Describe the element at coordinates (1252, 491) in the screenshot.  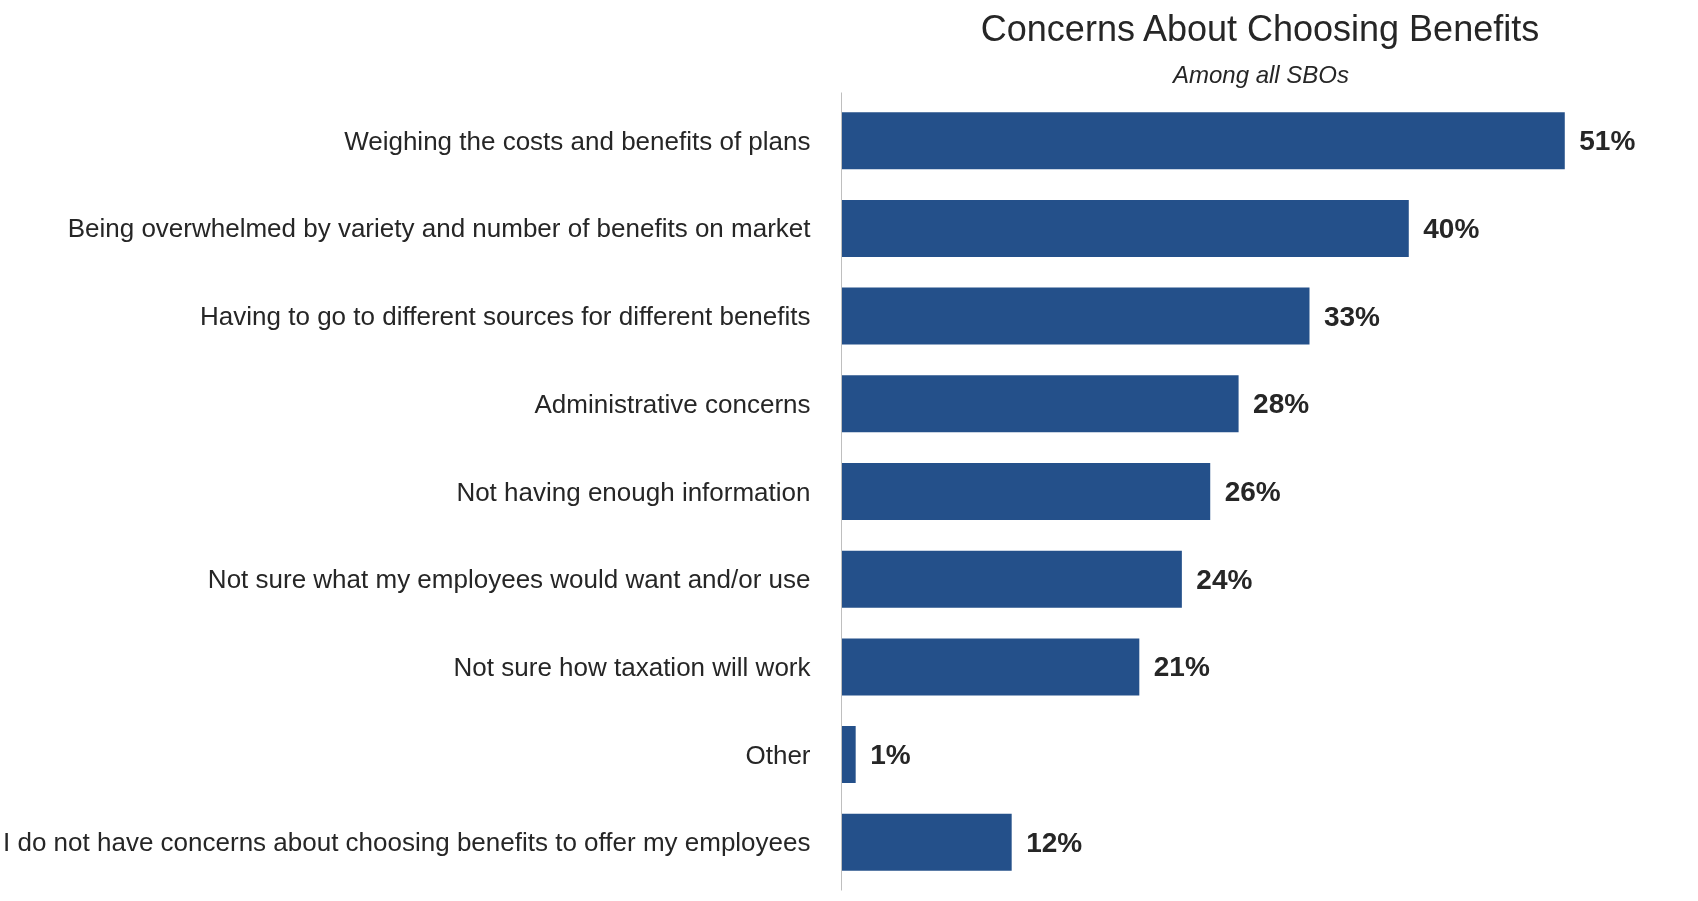
I see `data-label: 26%` at that location.